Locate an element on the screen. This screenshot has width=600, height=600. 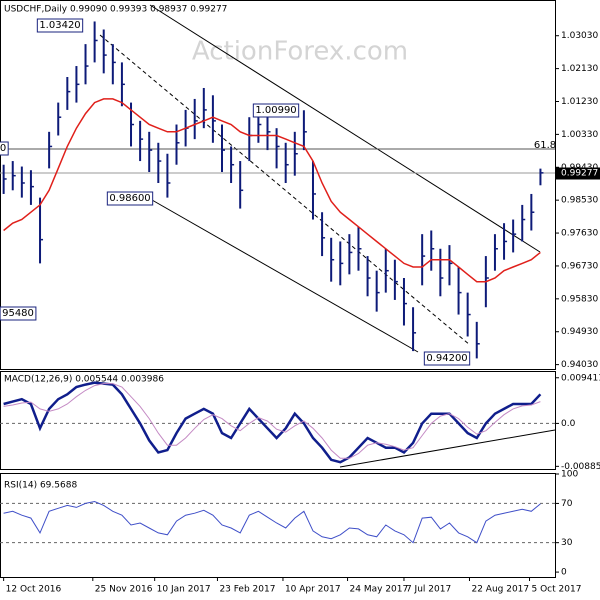
y-tick-label: 70 is located at coordinates (567, 504).